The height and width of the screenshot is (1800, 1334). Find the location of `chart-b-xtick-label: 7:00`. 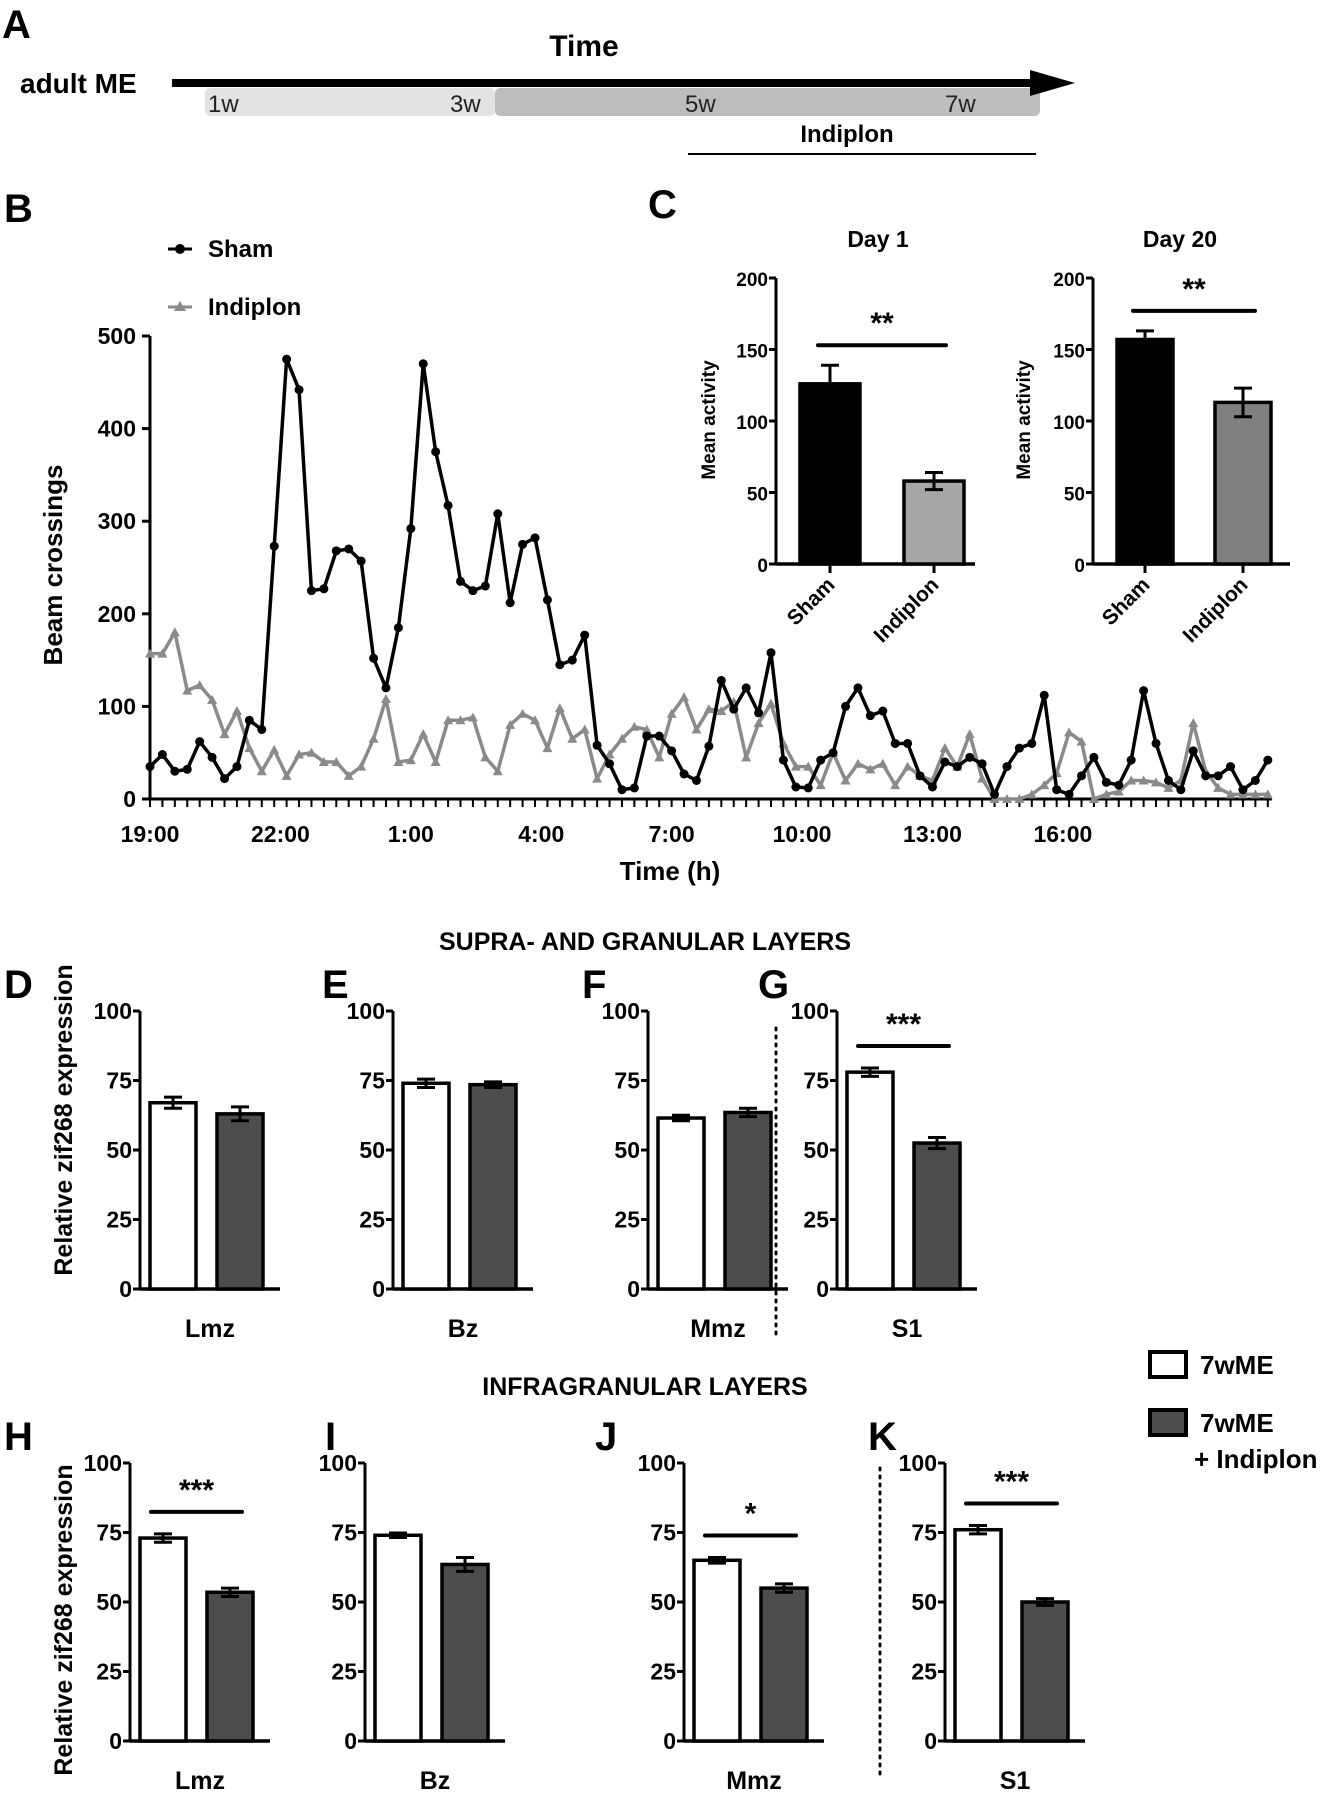

chart-b-xtick-label: 7:00 is located at coordinates (672, 834).